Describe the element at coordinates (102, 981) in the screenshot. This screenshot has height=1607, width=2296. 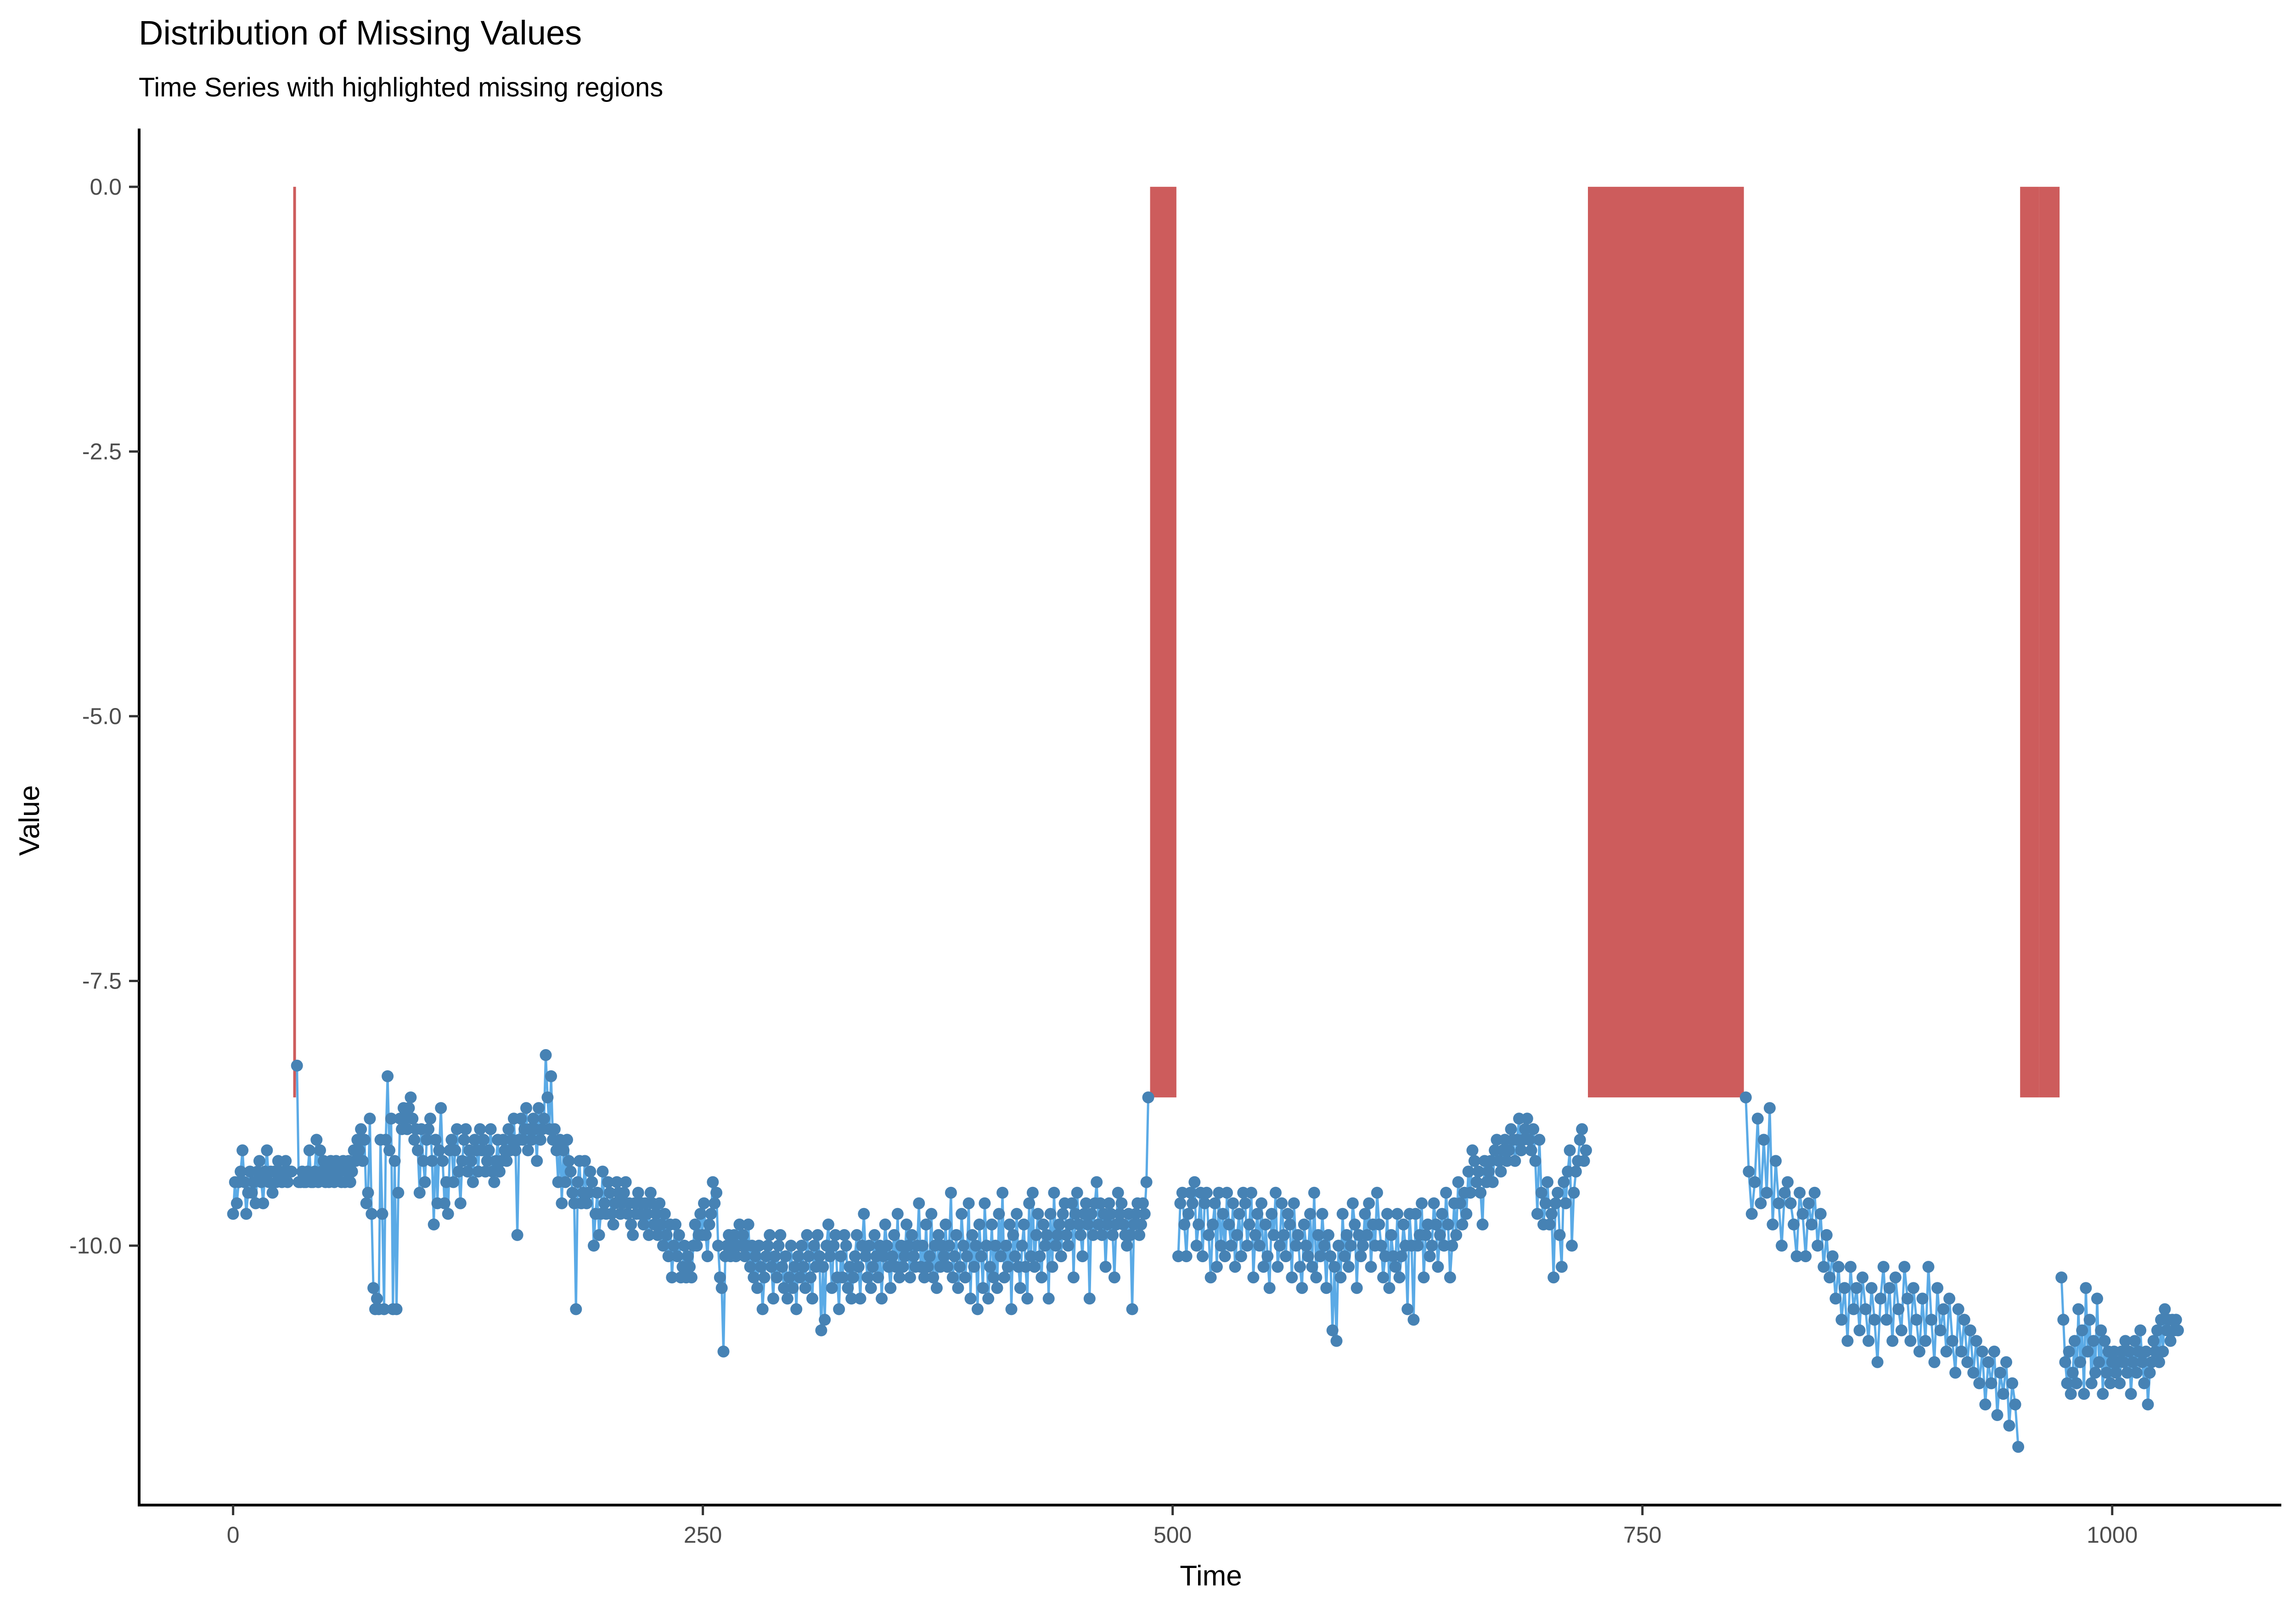
I see `y-tick-label: -7.5` at that location.